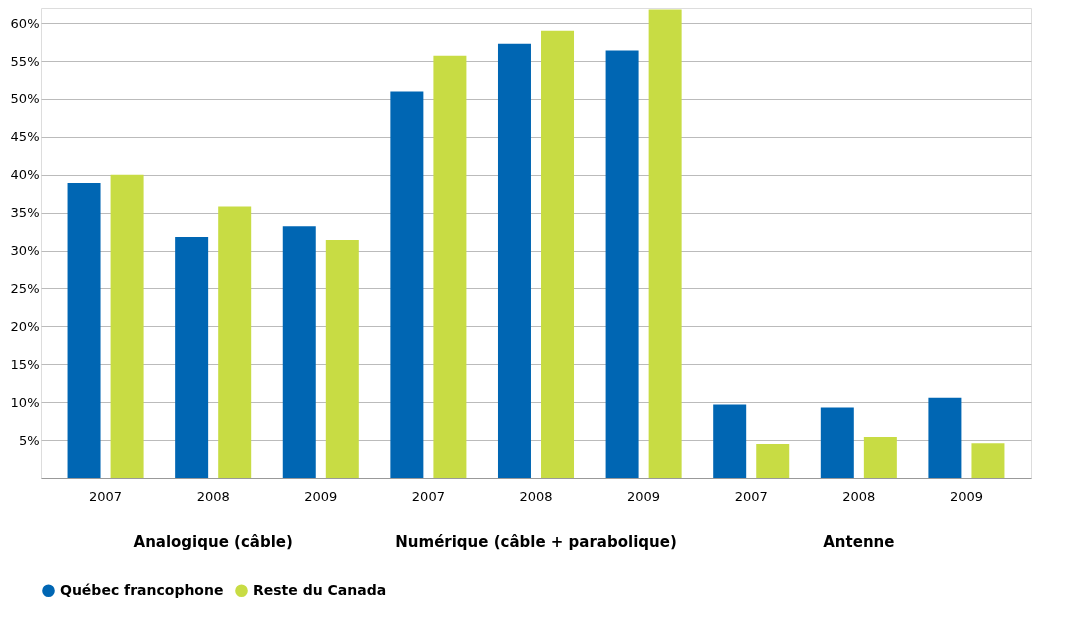 Image resolution: width=1075 pixels, height=621 pixels. I want to click on y-tick-label: 55%, so click(25, 61).